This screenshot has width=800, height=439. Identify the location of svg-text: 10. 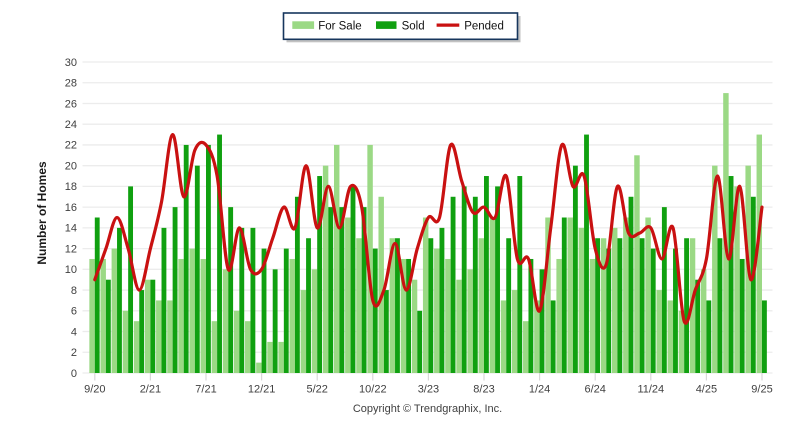
(71, 270).